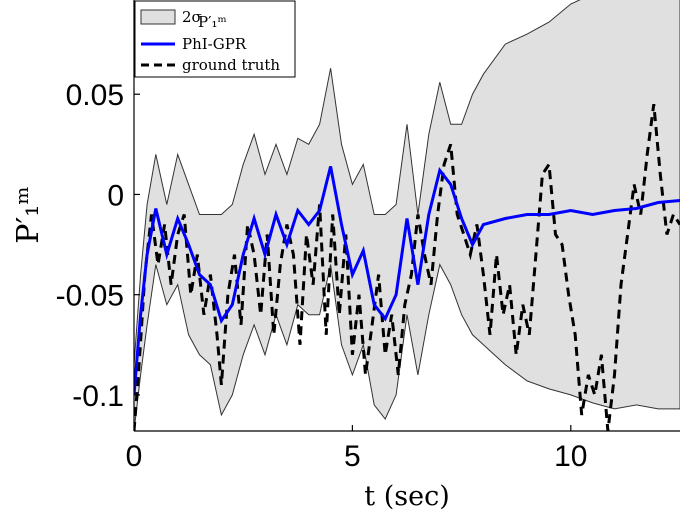 This screenshot has height=520, width=680. I want to click on y-tick-label: -0.05, so click(90, 296).